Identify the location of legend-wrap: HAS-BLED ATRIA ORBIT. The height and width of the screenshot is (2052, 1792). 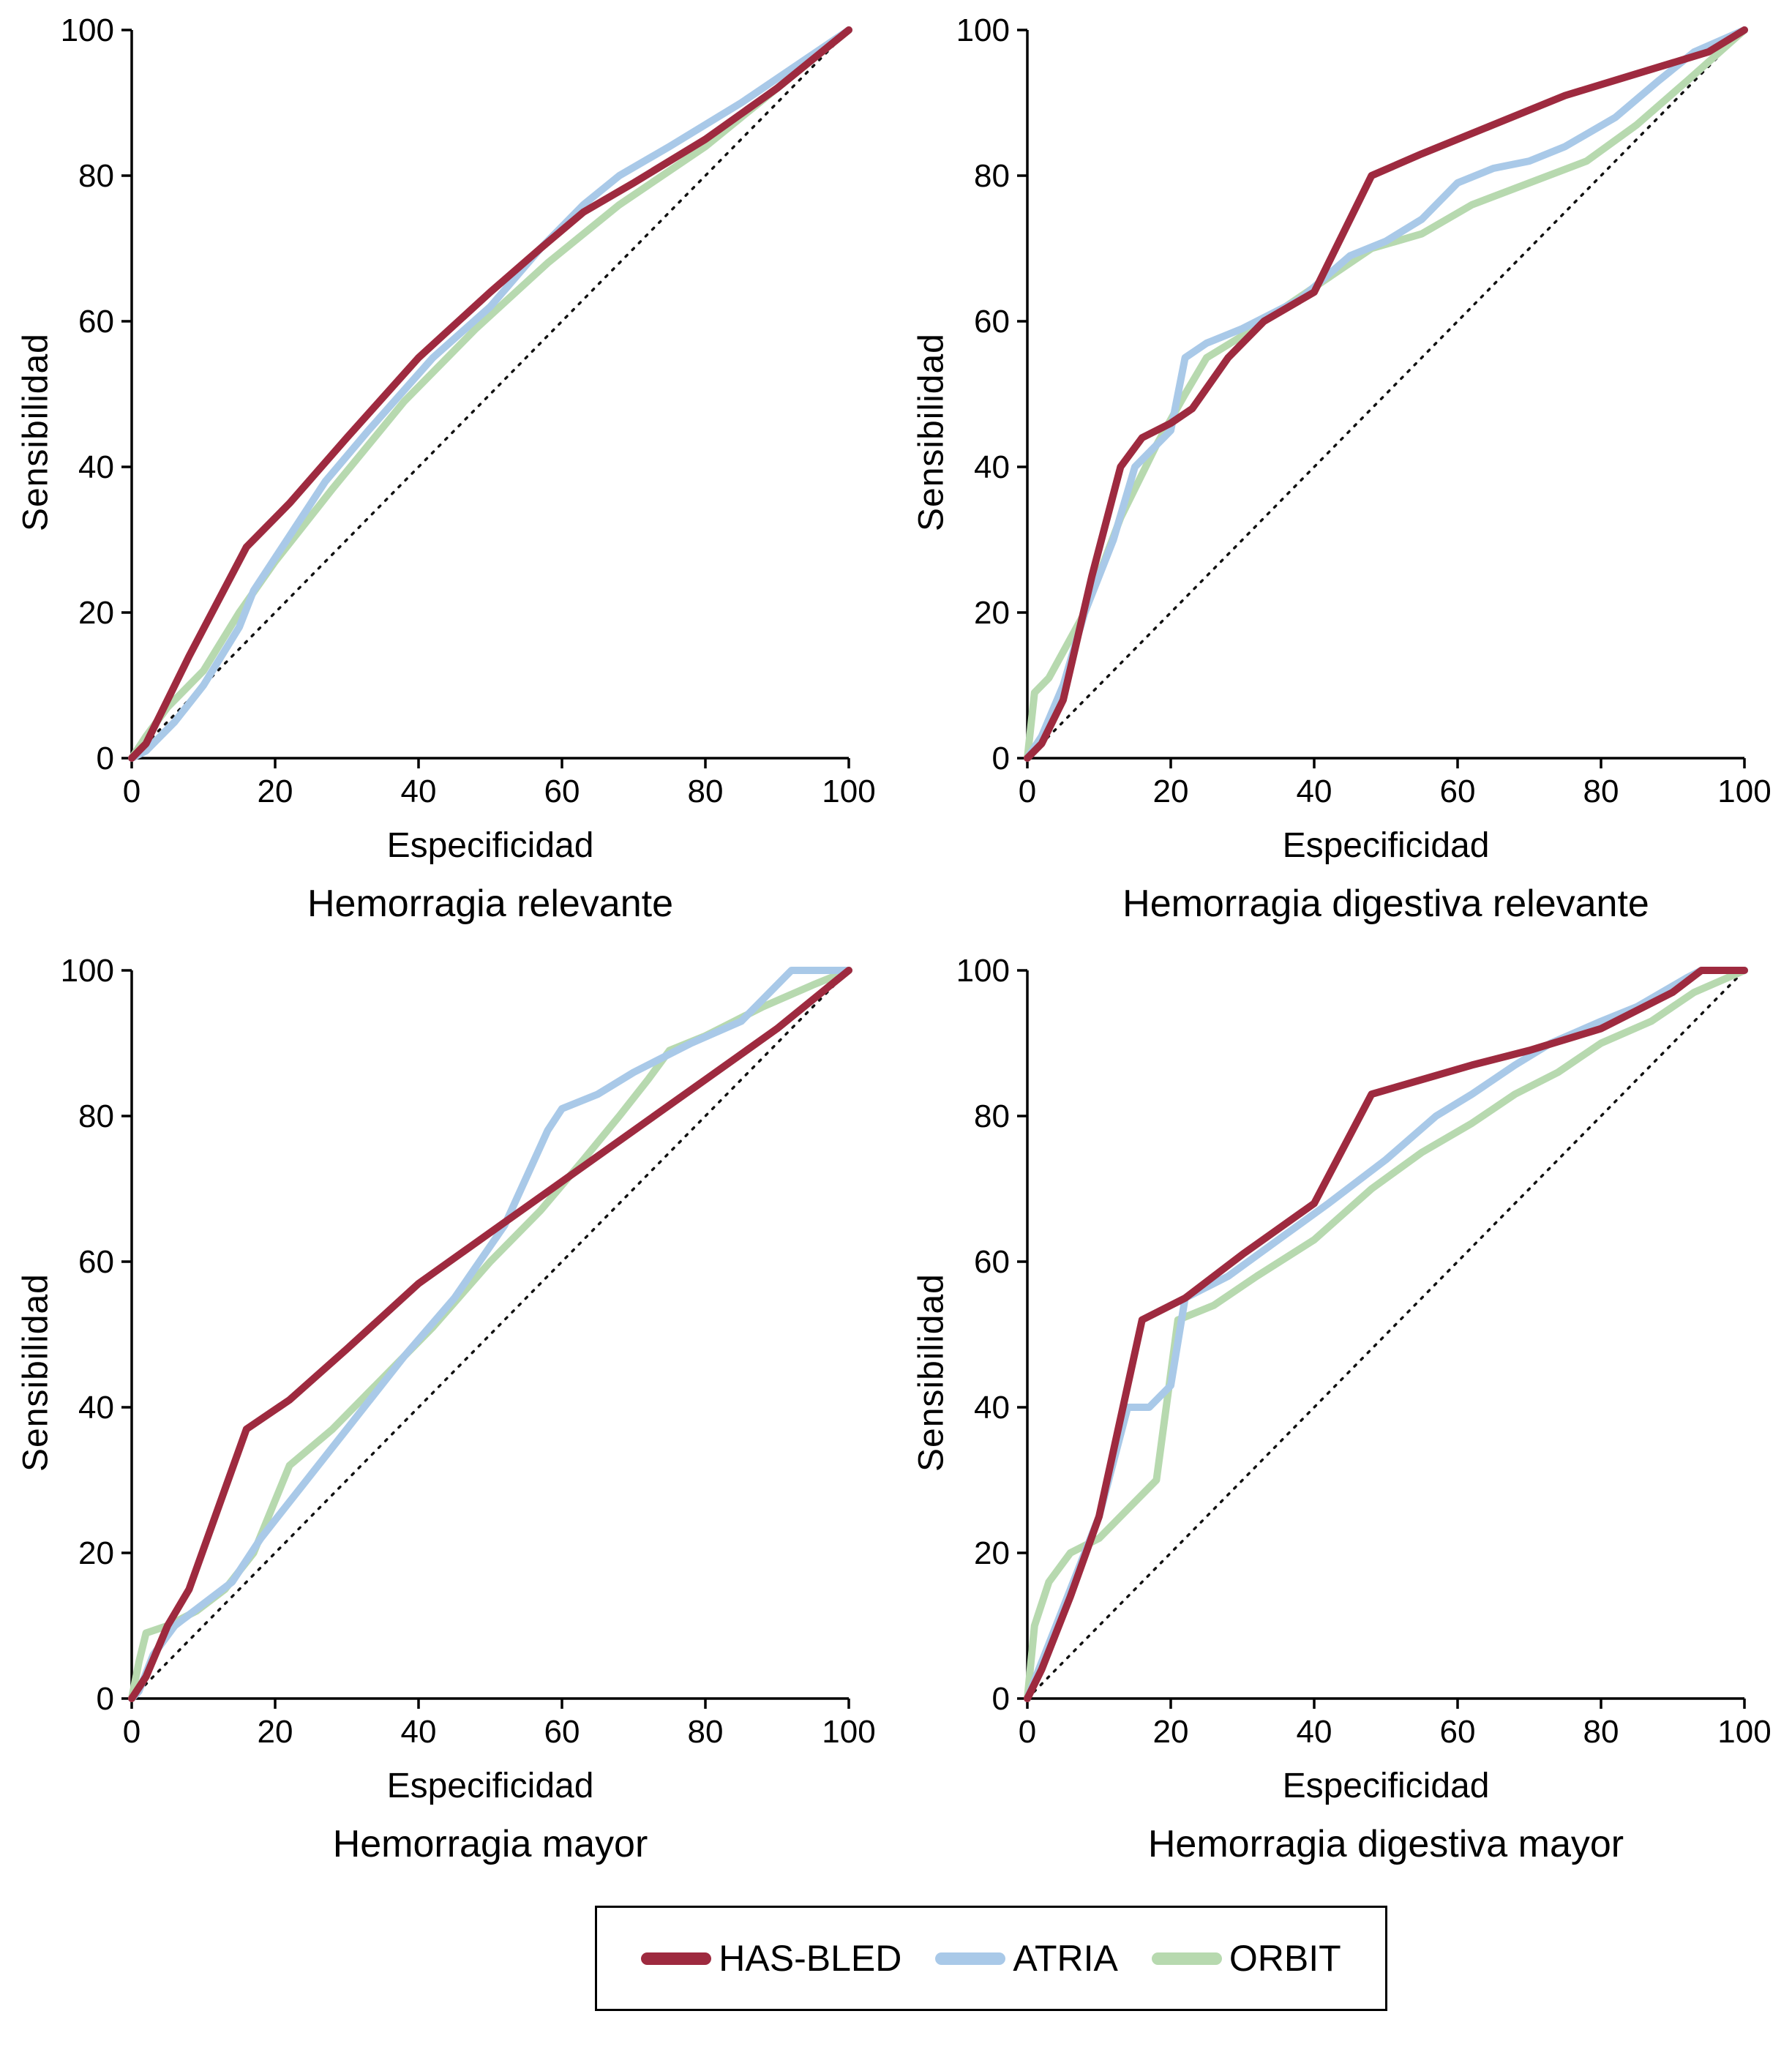
(896, 1966).